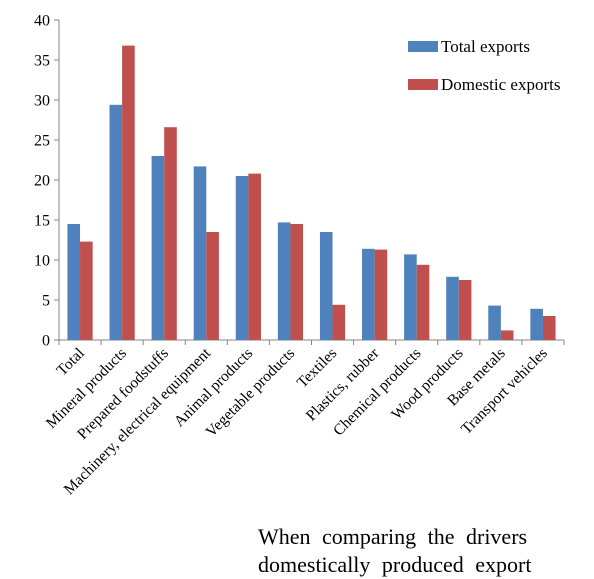  Describe the element at coordinates (42, 61) in the screenshot. I see `y-tick-label: 35` at that location.